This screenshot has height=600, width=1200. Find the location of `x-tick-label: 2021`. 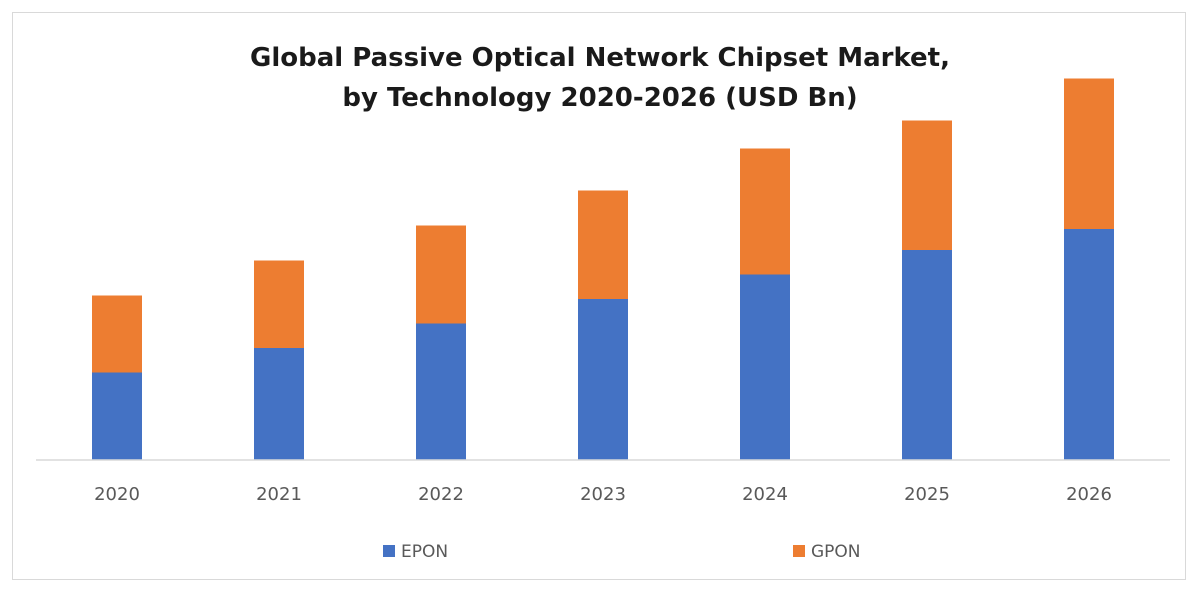

x-tick-label: 2021 is located at coordinates (279, 494).